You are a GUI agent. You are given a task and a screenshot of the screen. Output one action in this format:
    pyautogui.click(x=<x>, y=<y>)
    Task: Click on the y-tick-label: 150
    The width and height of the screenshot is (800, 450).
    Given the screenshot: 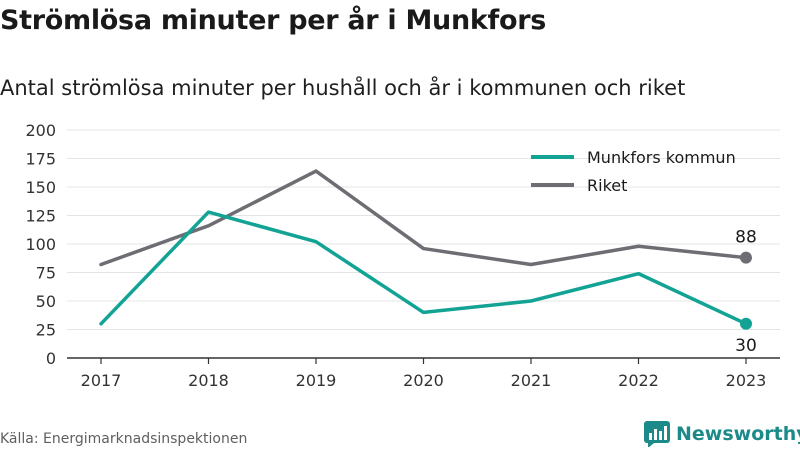 What is the action you would take?
    pyautogui.click(x=40, y=187)
    